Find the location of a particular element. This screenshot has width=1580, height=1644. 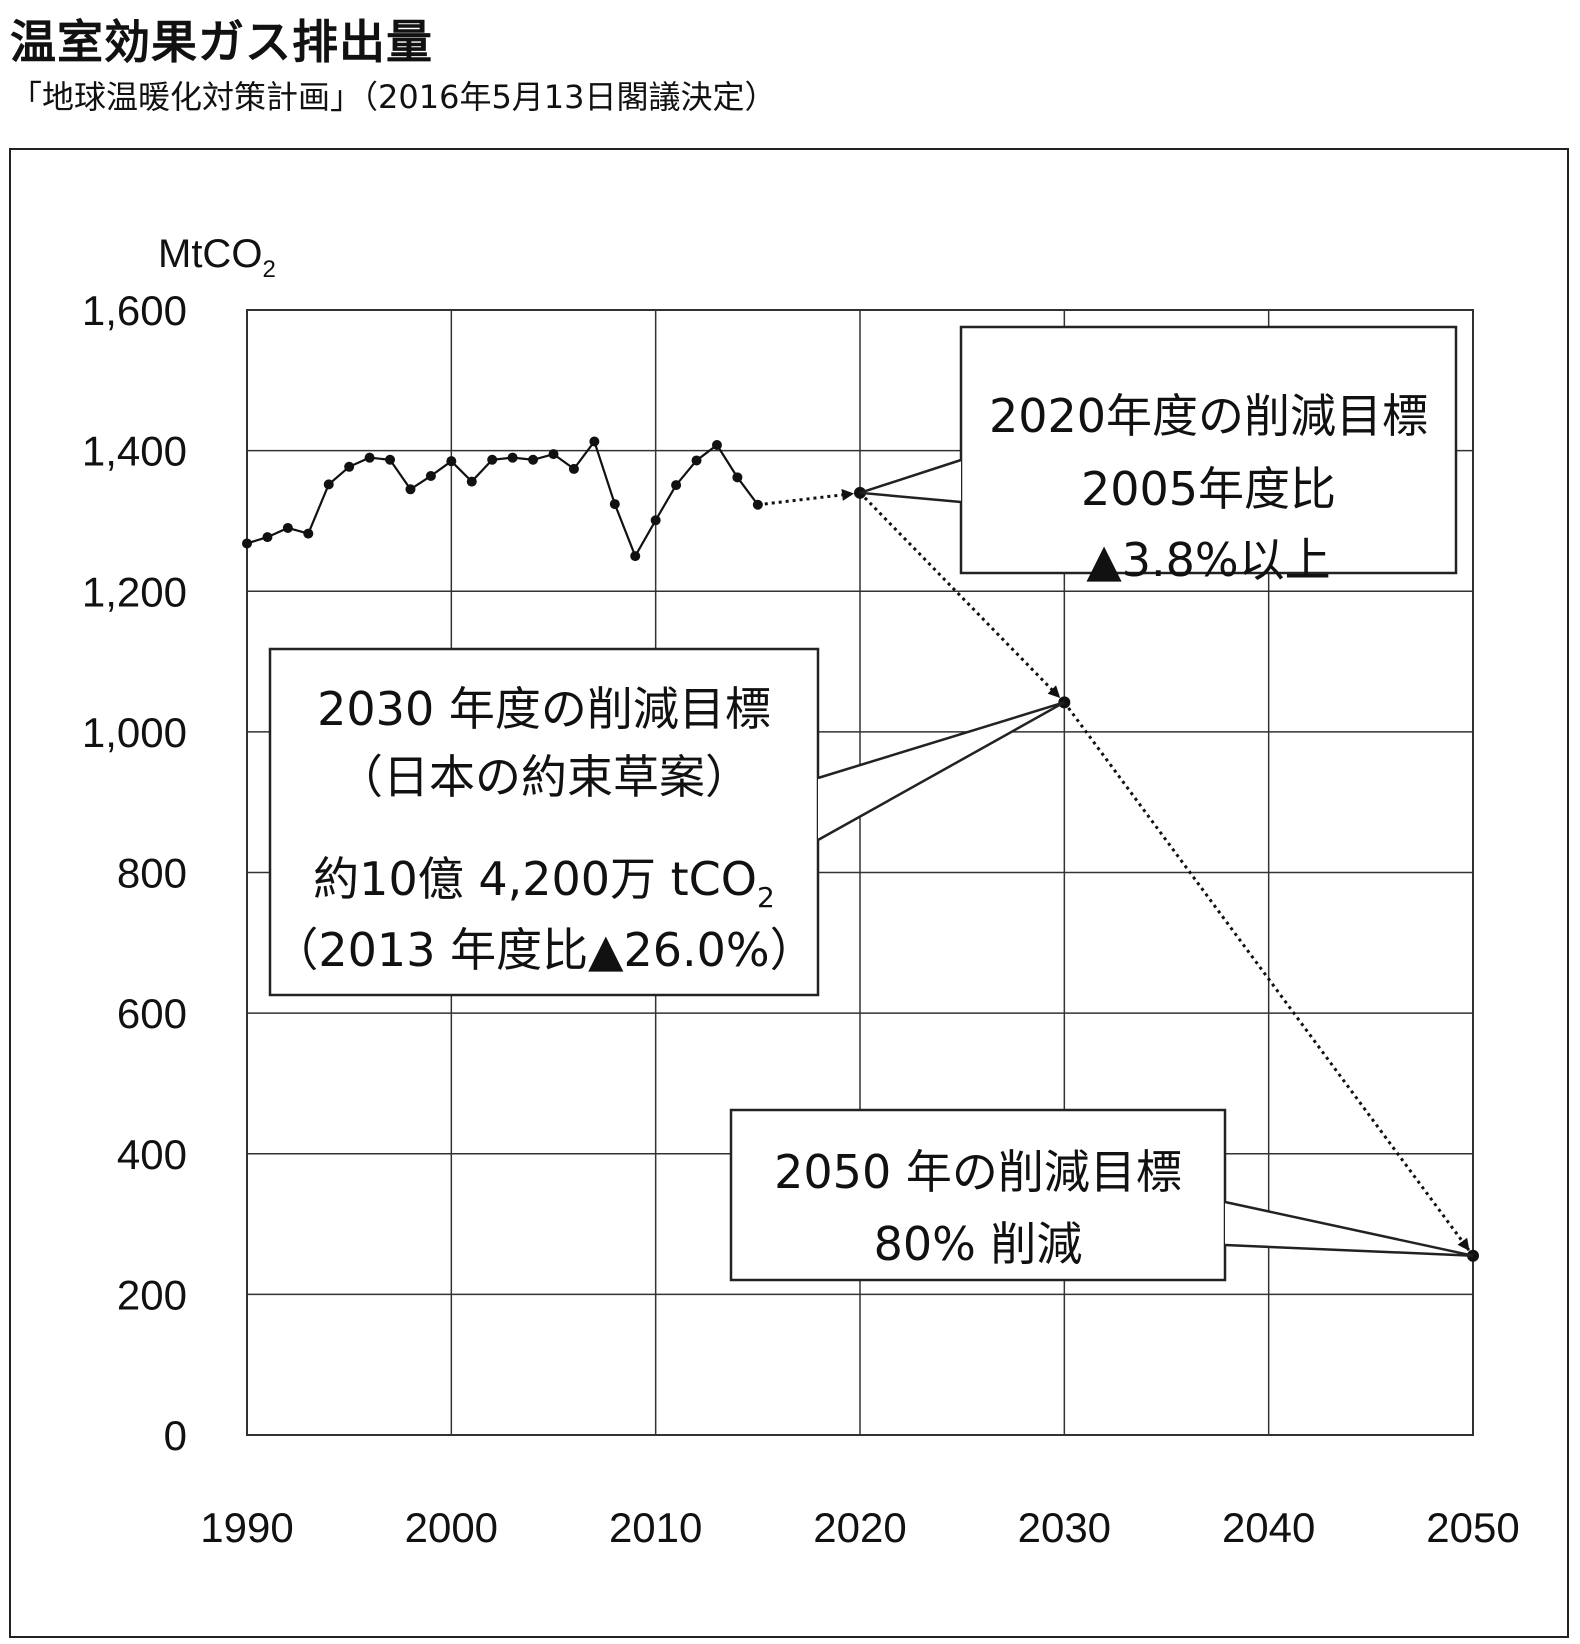

chart-title: 温室効果ガス排出量 is located at coordinates (221, 42).